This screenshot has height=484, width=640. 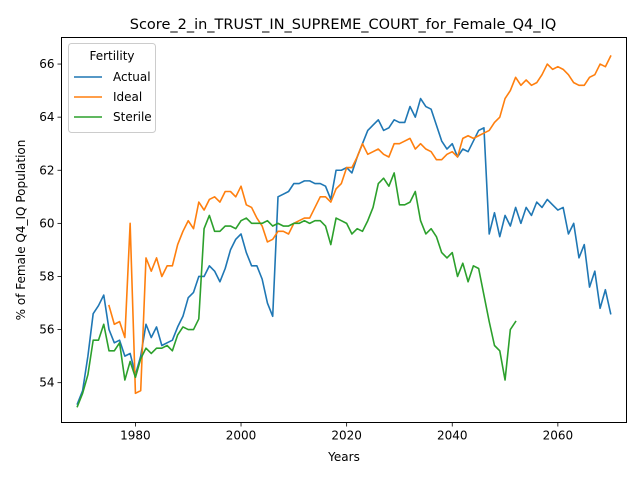 What do you see at coordinates (46, 117) in the screenshot?
I see `y-tick-label: 64` at bounding box center [46, 117].